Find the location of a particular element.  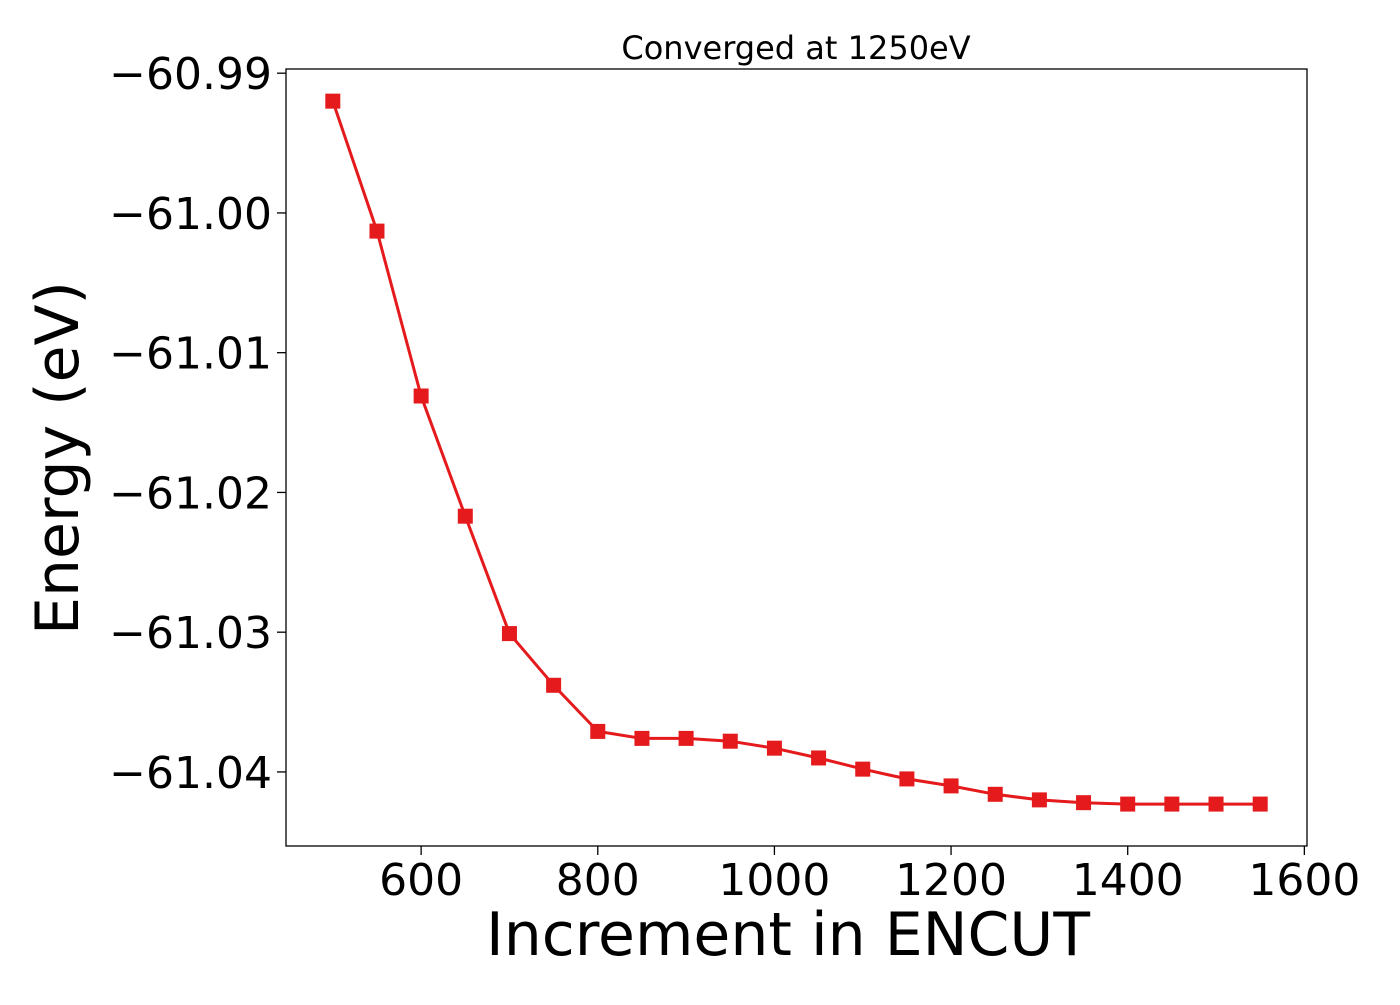

x-tick-label: 1000 is located at coordinates (774, 880).